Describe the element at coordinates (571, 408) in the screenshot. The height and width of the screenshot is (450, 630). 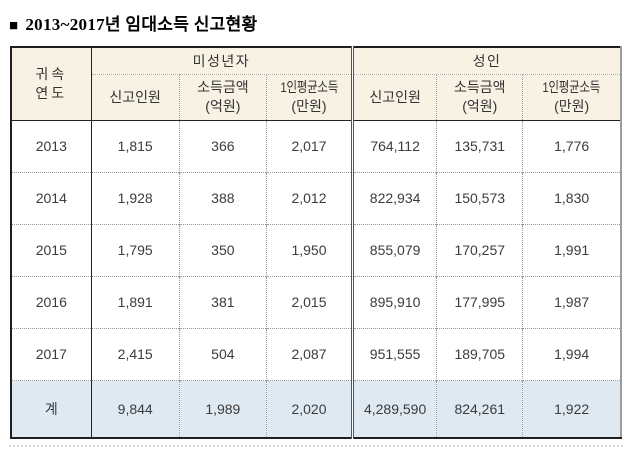
I see `total-cell: 1,922` at that location.